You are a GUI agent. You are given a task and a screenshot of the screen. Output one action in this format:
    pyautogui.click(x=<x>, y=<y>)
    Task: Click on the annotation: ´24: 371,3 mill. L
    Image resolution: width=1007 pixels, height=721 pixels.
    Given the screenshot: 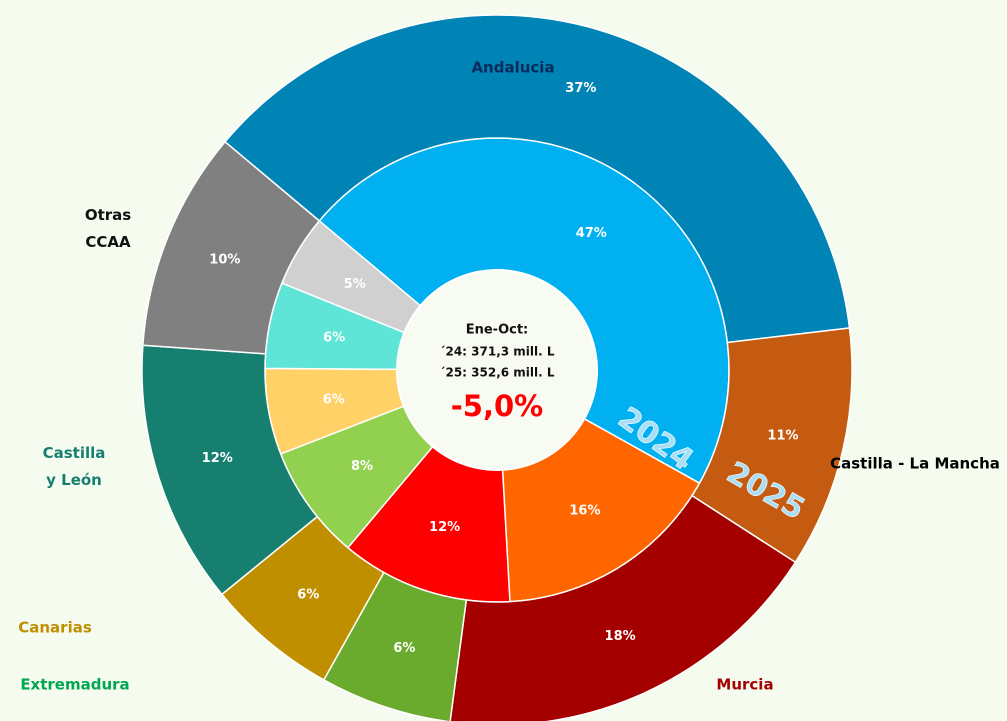 What is the action you would take?
    pyautogui.click(x=496, y=352)
    